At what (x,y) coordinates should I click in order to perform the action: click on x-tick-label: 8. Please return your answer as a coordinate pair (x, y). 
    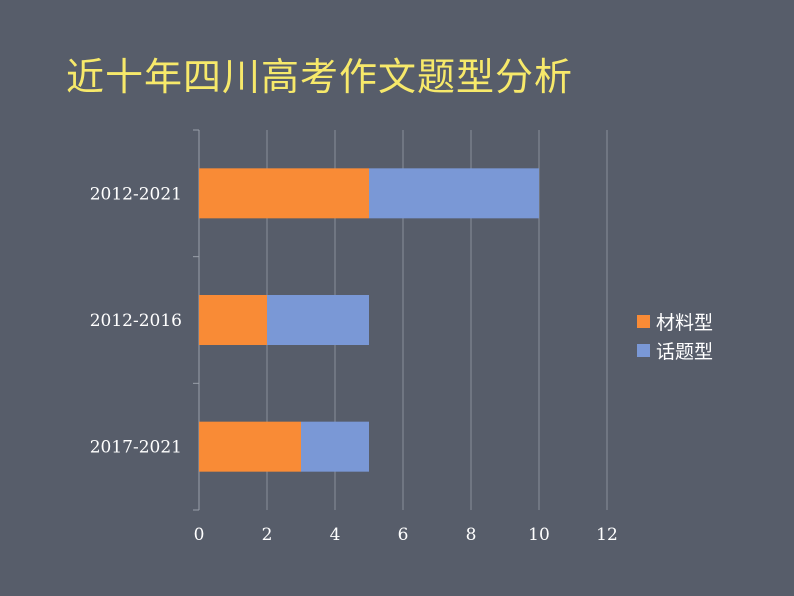
    Looking at the image, I should click on (471, 535).